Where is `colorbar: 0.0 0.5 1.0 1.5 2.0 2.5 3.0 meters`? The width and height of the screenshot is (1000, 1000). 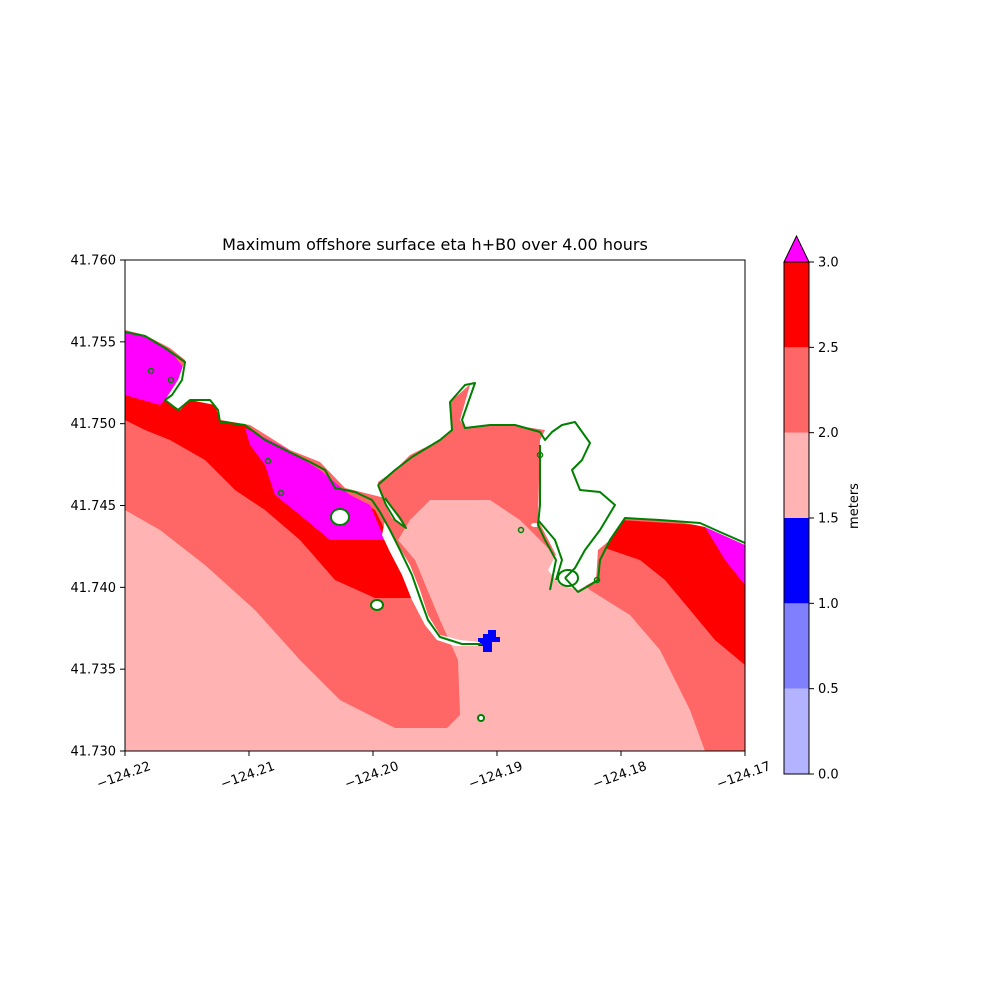 colorbar: 0.0 0.5 1.0 1.5 2.0 2.5 3.0 meters is located at coordinates (822, 508).